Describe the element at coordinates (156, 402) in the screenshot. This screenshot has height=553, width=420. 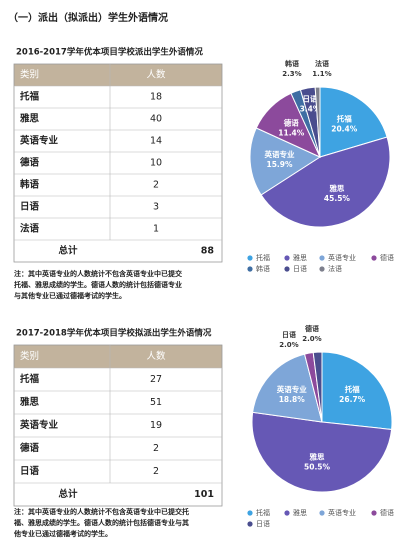
I see `row-value: 51` at that location.